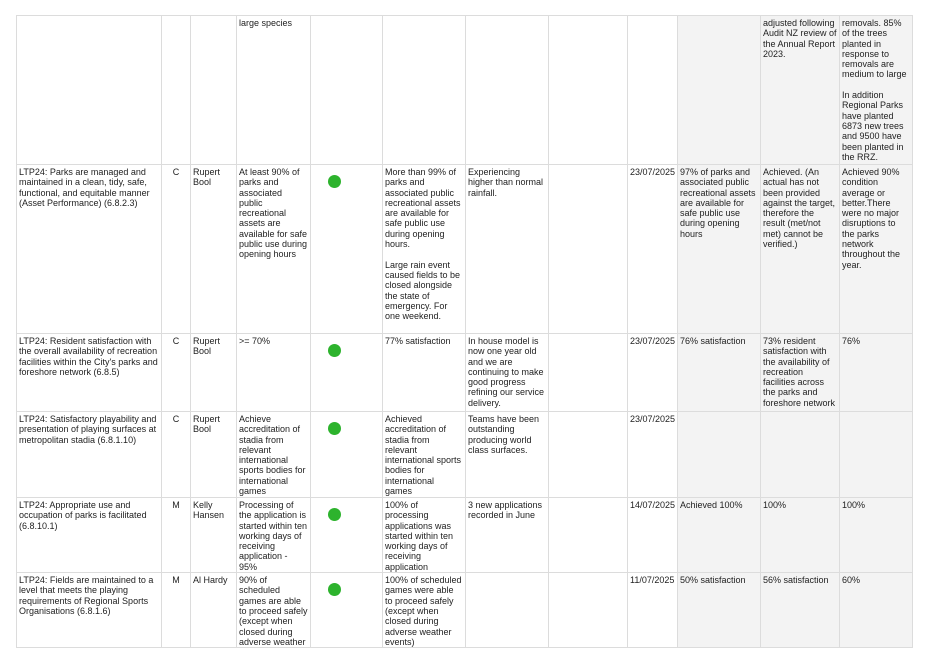  What do you see at coordinates (719, 372) in the screenshot?
I see `cell-prior: 76% satisfaction` at bounding box center [719, 372].